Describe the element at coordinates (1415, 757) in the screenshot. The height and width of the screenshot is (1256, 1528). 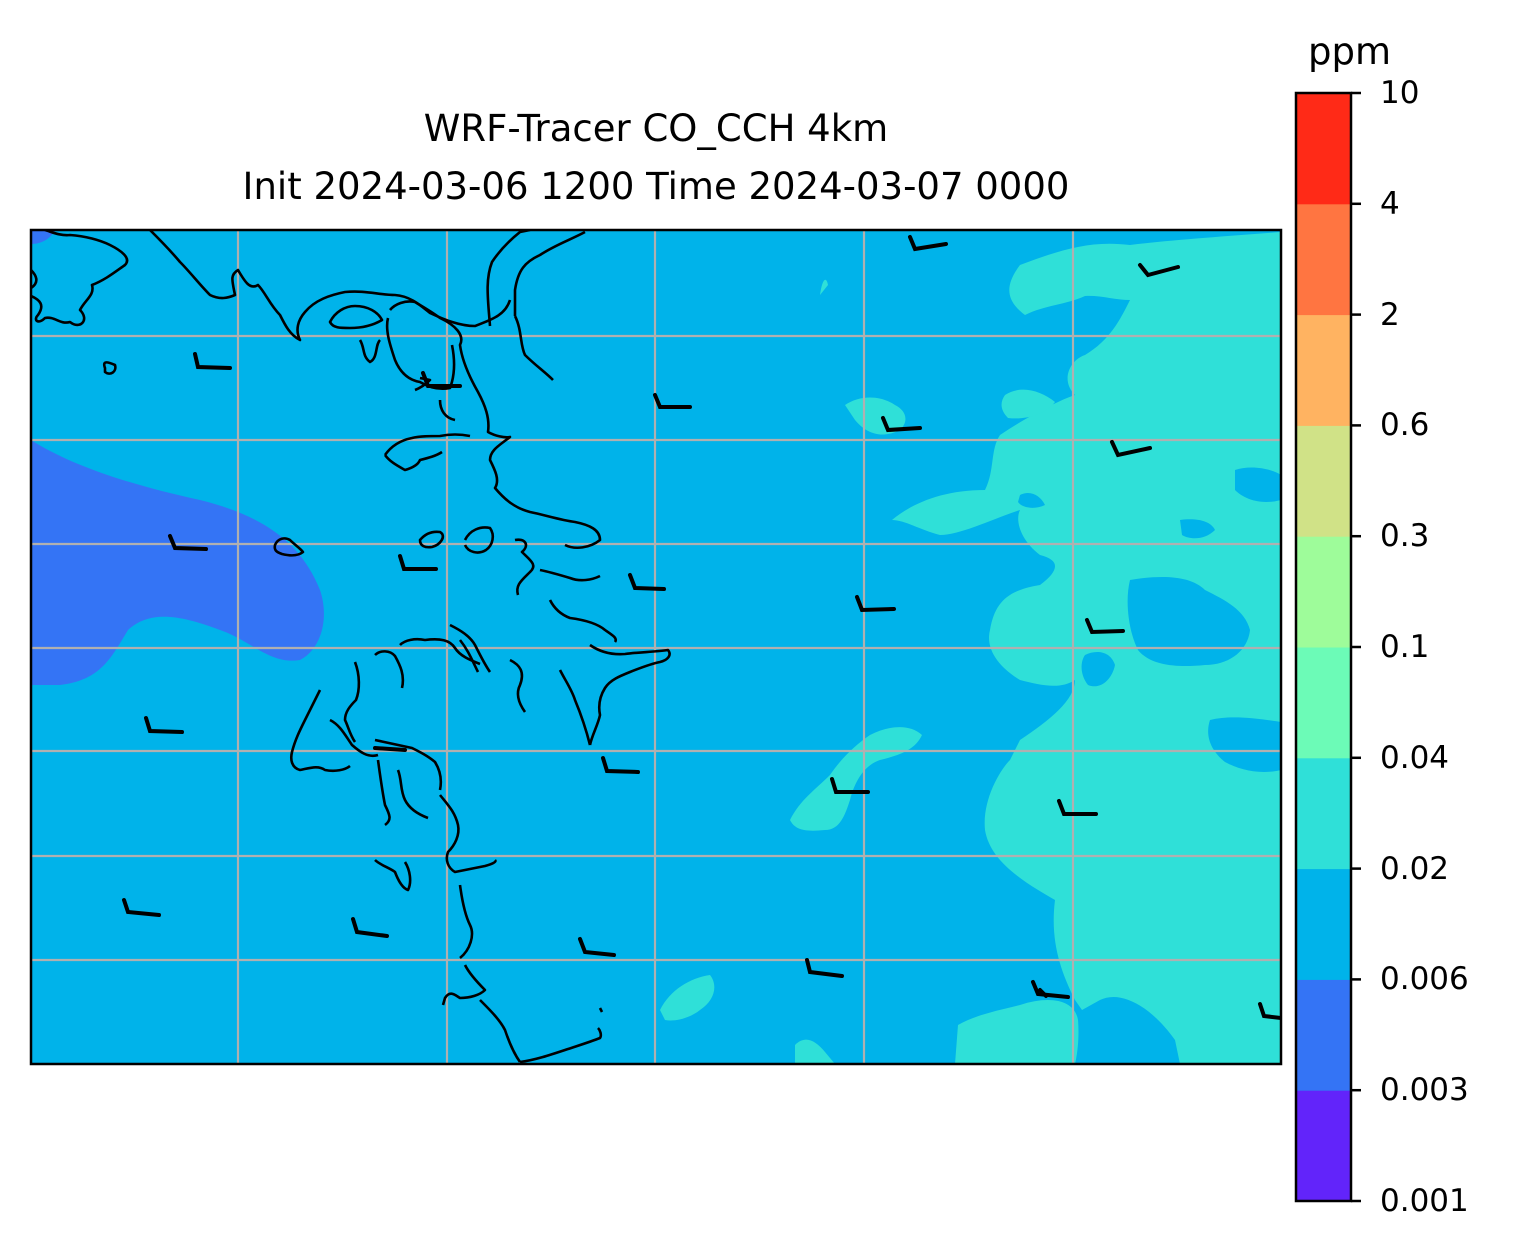
I see `colorbar-tick-label: 0.04` at that location.